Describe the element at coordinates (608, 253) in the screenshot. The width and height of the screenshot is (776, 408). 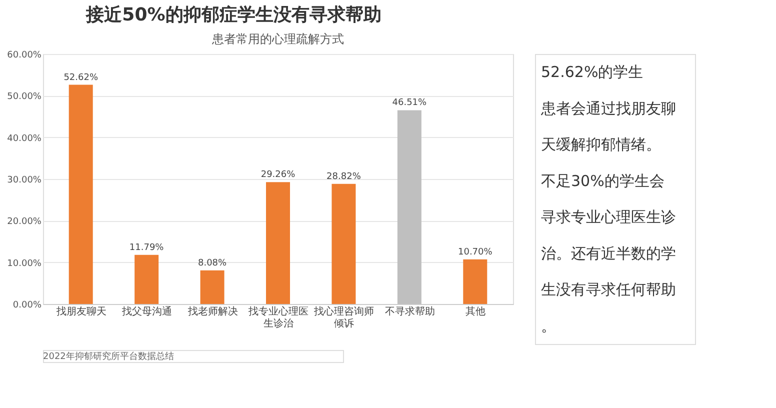
I see `text: 不足30%的学生会寻求专业心理医生诊治。还有近半数的学生没有寻求任何帮助。` at that location.